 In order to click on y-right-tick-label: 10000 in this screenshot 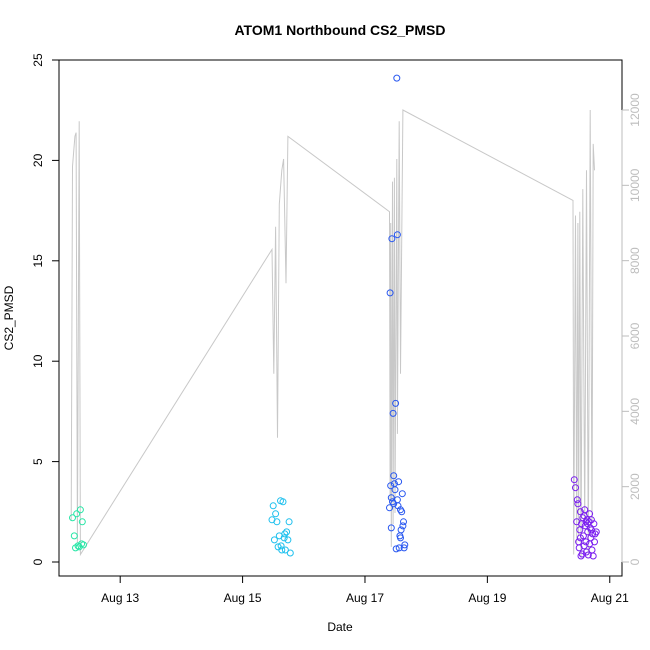, I will do `click(635, 185)`.